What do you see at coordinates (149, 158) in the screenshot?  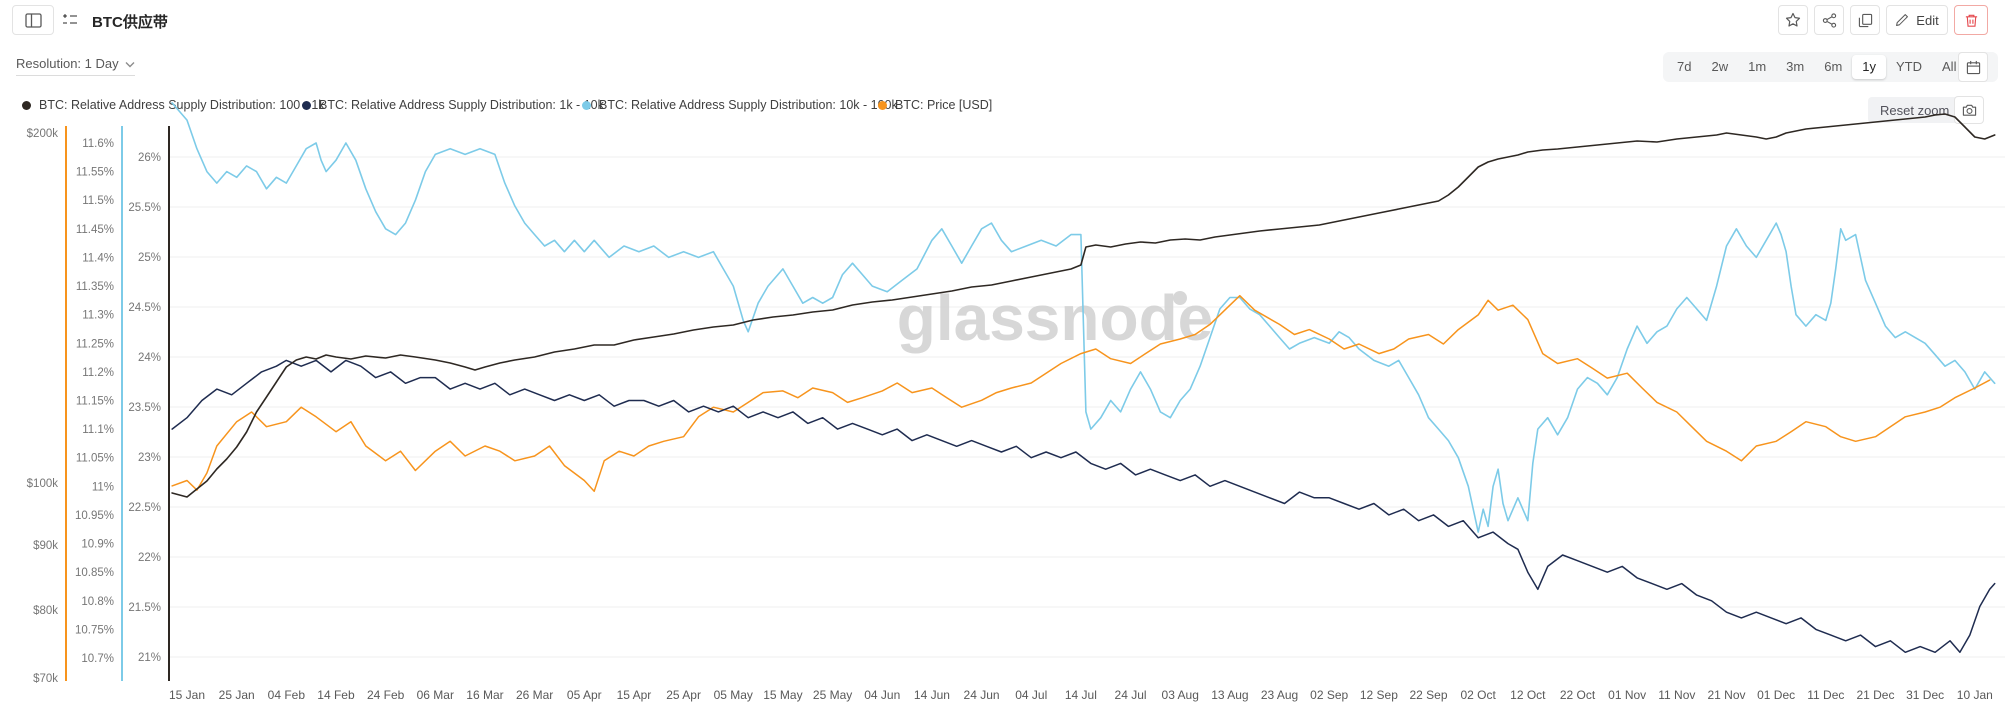 I see `y-tick-label-pct_large: 26%` at bounding box center [149, 158].